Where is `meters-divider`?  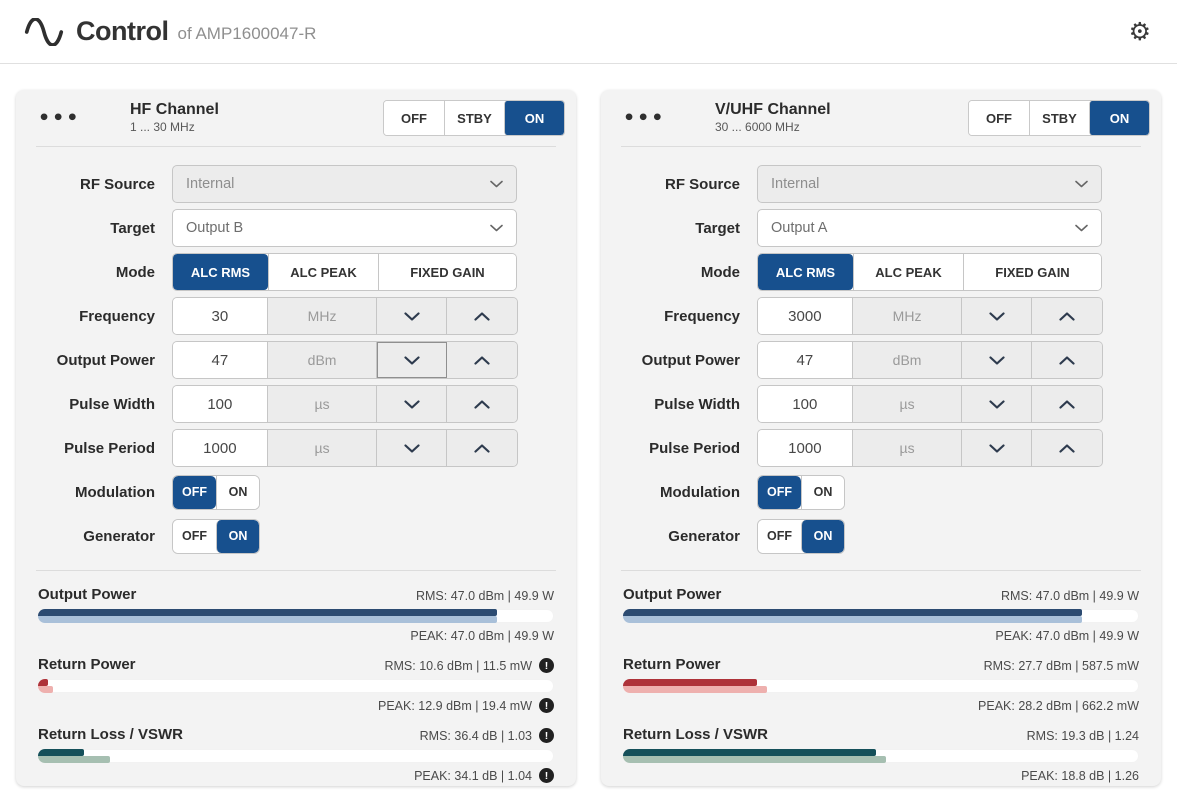
meters-divider is located at coordinates (881, 570).